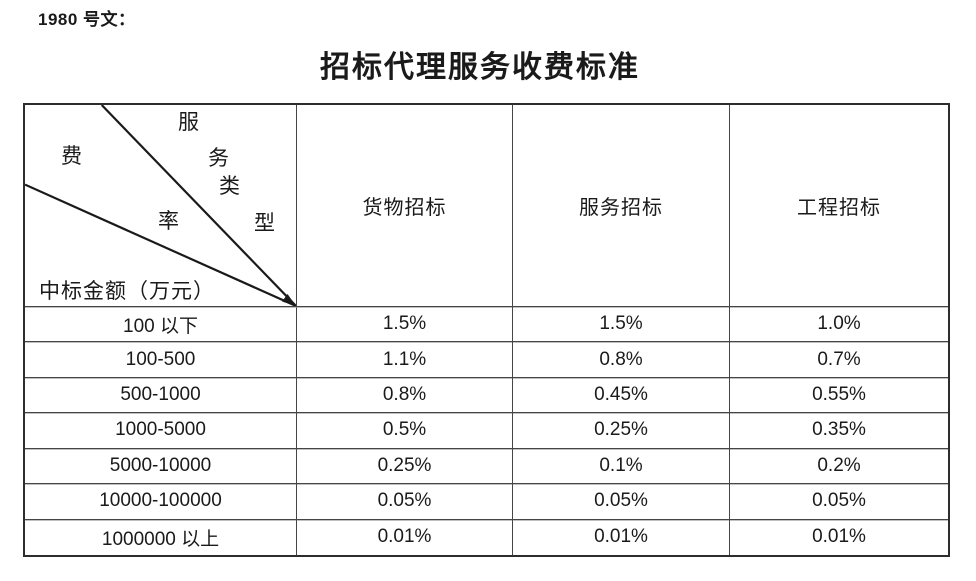  What do you see at coordinates (405, 431) in the screenshot?
I see `table-cell: 0.5%` at bounding box center [405, 431].